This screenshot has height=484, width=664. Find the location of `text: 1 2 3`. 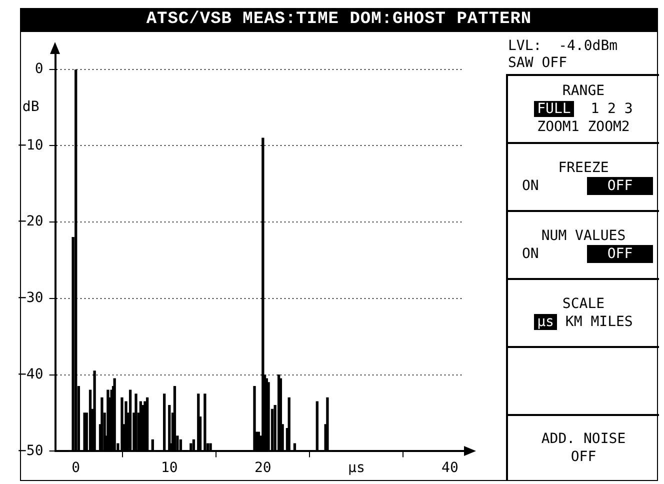

text: 1 2 3 is located at coordinates (611, 109).